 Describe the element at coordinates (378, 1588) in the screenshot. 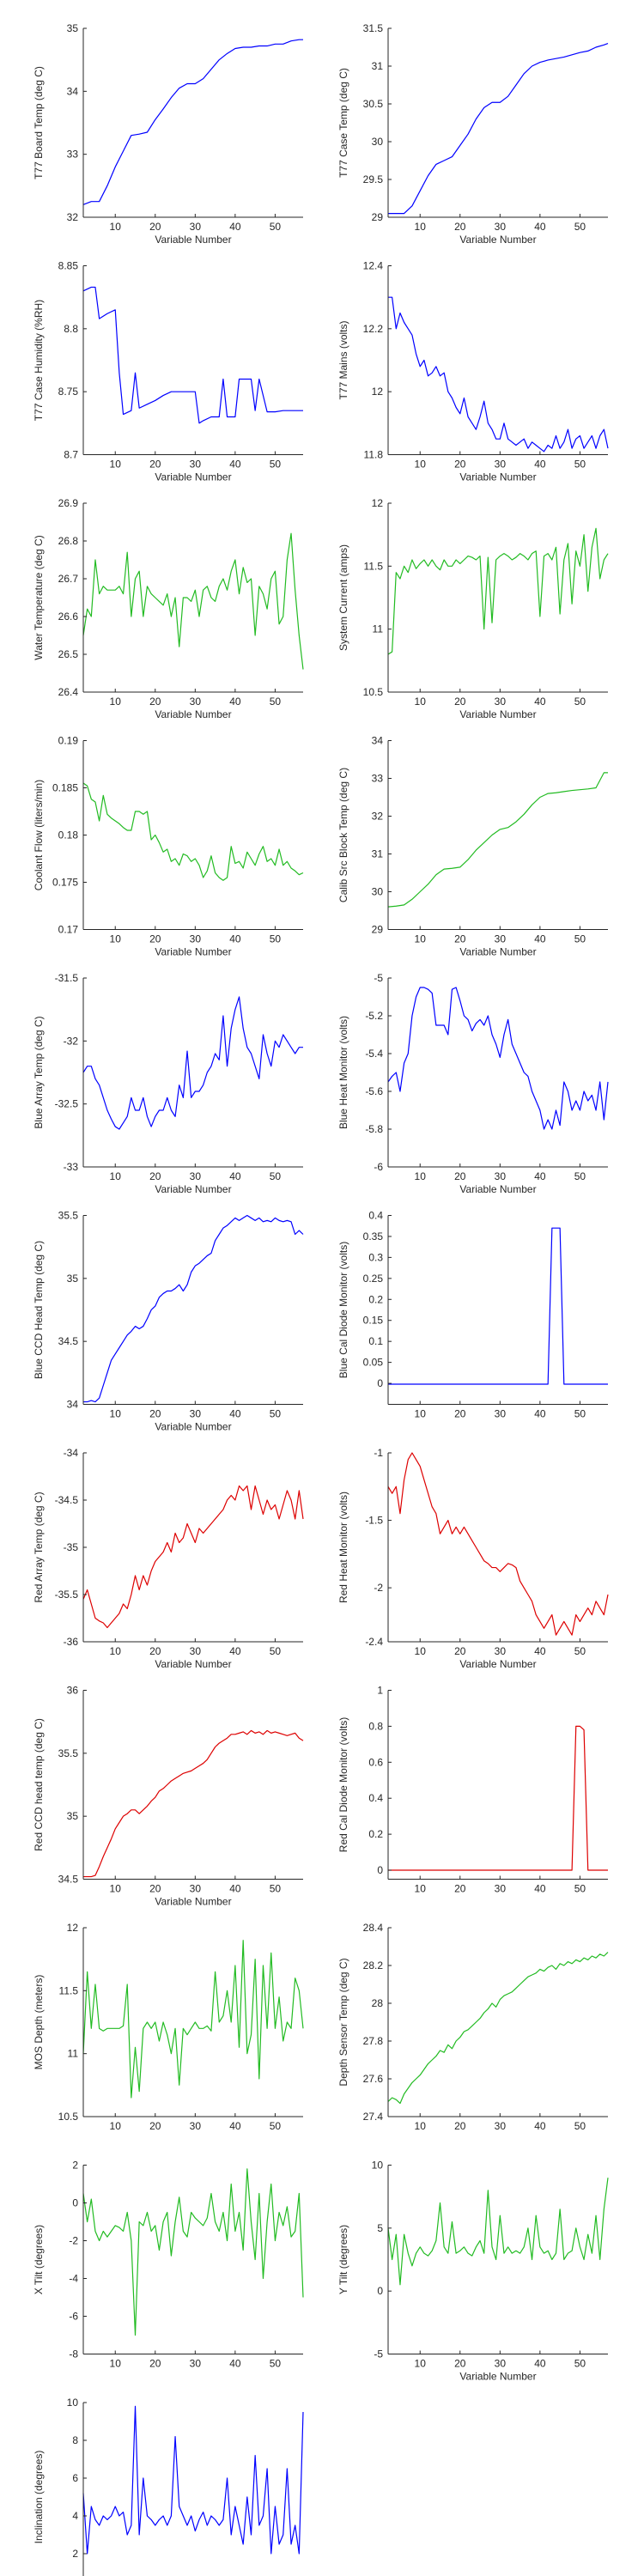

I see `y-tick-label: -2` at that location.